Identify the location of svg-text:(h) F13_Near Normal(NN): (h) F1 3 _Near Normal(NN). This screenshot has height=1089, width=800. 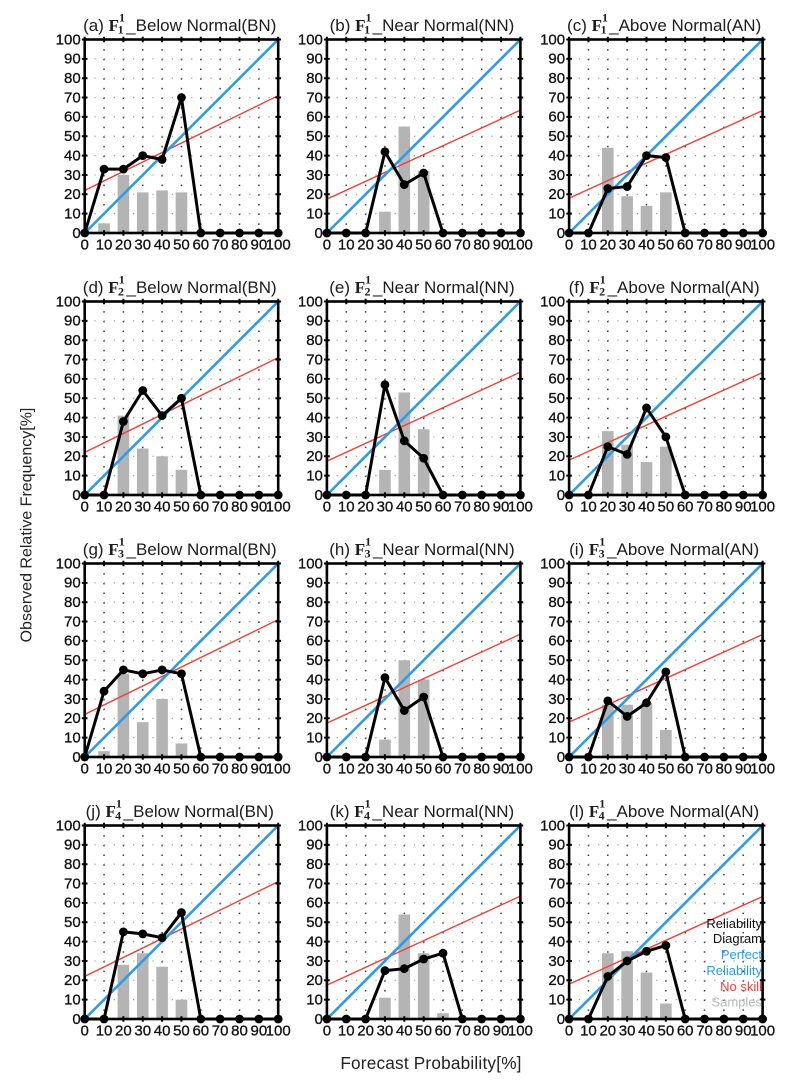
(421, 548).